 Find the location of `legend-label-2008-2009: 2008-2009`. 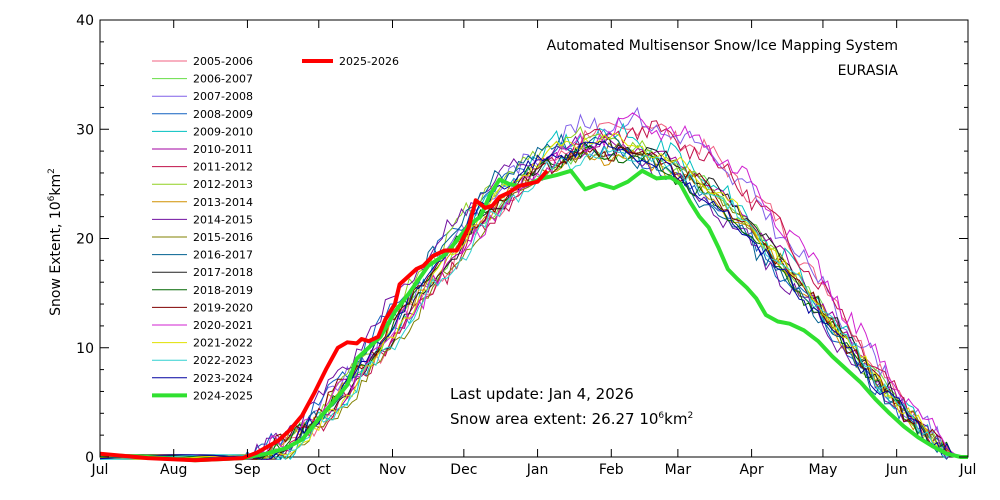

legend-label-2008-2009: 2008-2009 is located at coordinates (223, 114).